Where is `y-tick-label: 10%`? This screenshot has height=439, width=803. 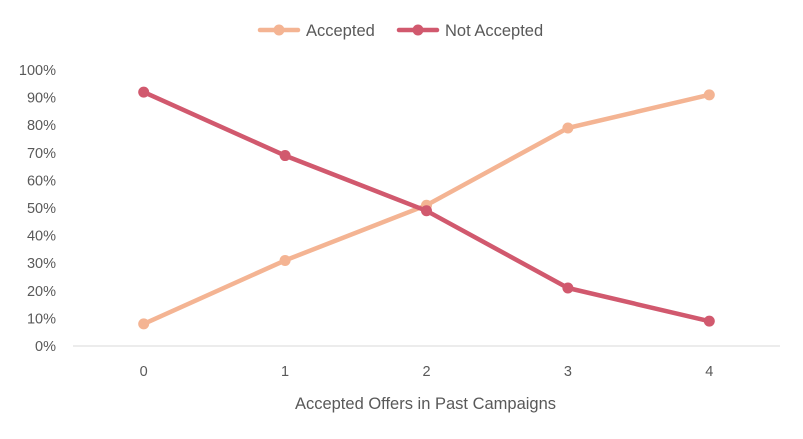 y-tick-label: 10% is located at coordinates (41, 319).